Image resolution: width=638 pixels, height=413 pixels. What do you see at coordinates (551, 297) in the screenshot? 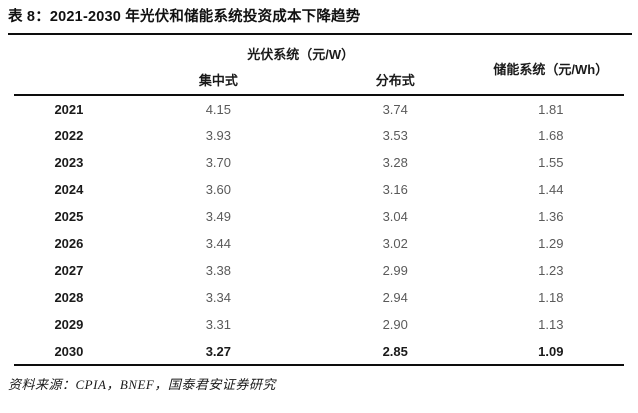
I see `storage-cell: 1.18` at bounding box center [551, 297].